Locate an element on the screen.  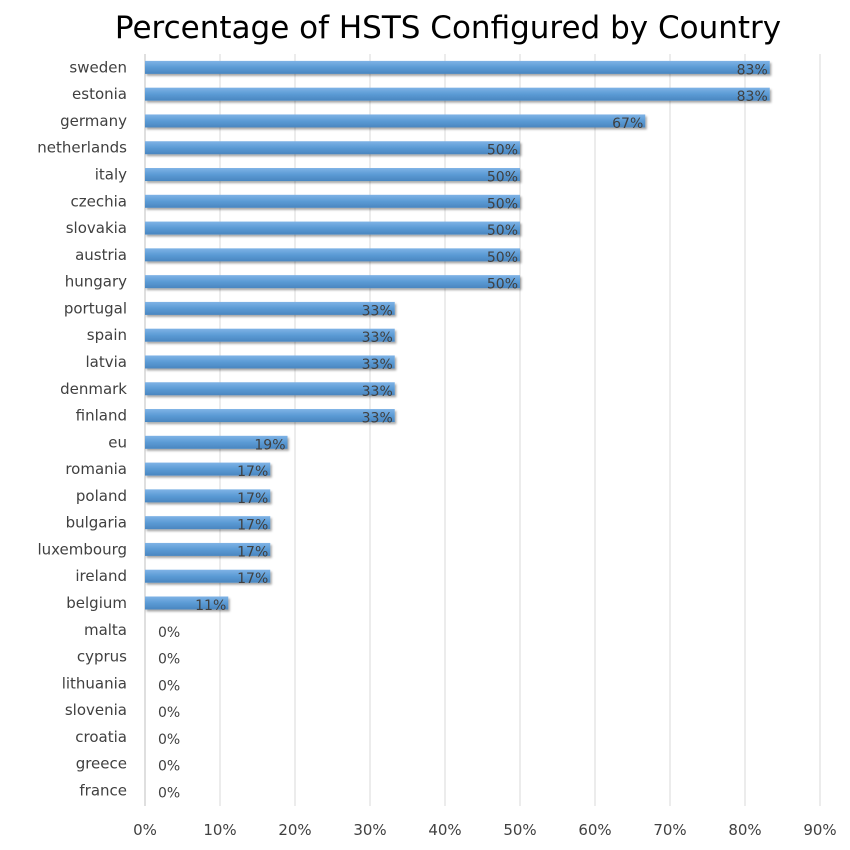
x-axis-ticks: 0% 10% 20% 30% 40% 50% 60% 70% 80% 90% is located at coordinates (485, 830).